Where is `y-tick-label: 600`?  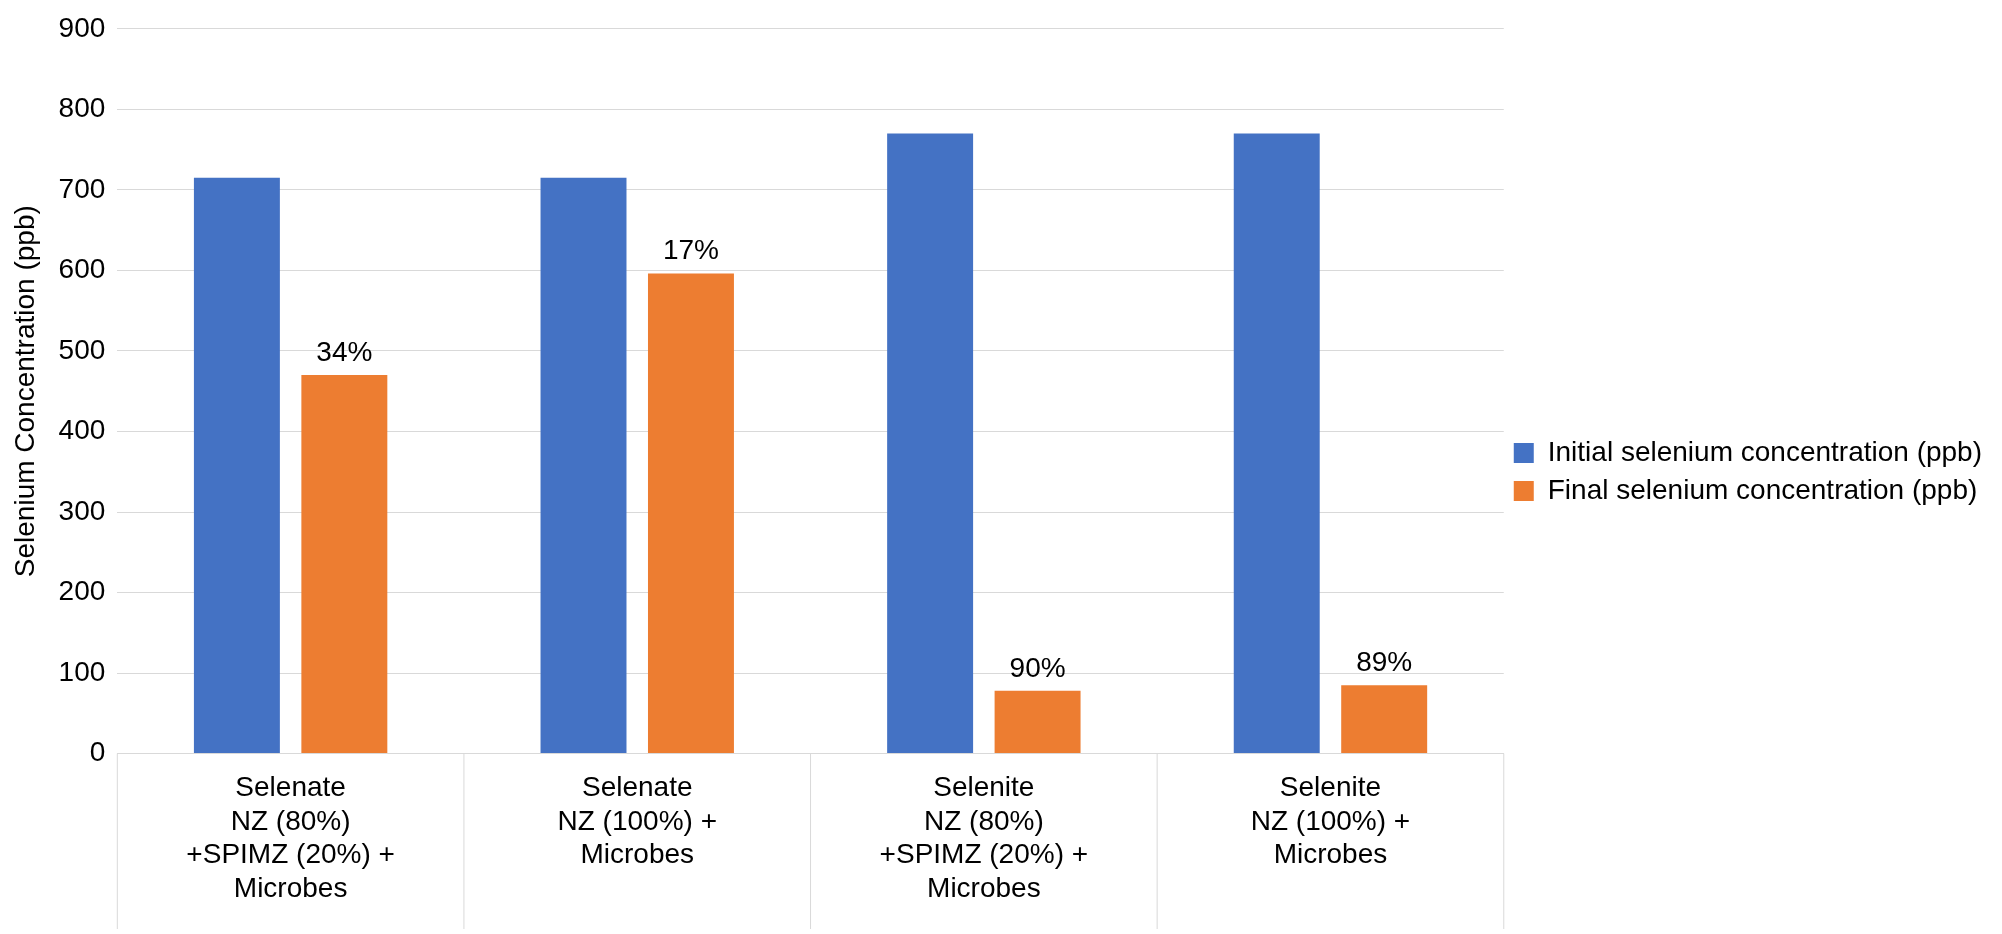 y-tick-label: 600 is located at coordinates (82, 269).